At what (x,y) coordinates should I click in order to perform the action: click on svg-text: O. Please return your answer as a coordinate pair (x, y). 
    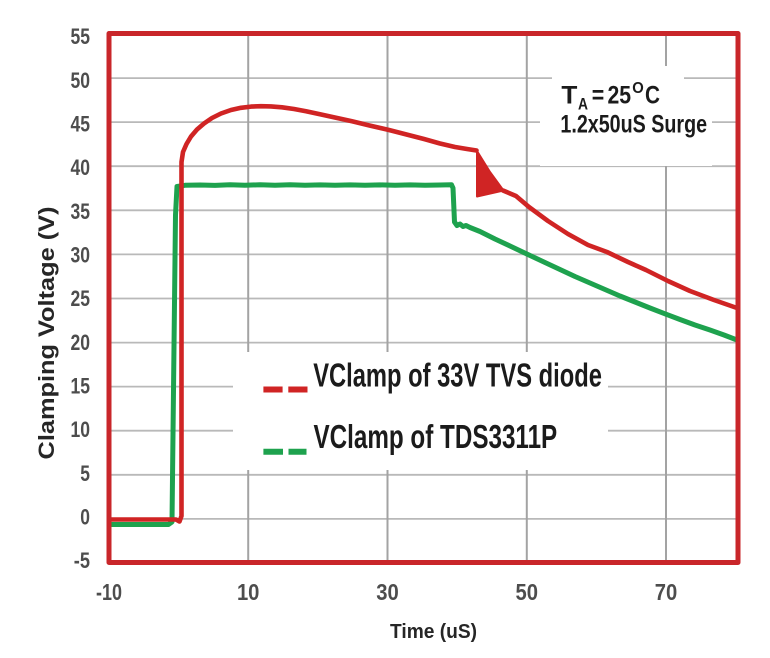
    Looking at the image, I should click on (638, 88).